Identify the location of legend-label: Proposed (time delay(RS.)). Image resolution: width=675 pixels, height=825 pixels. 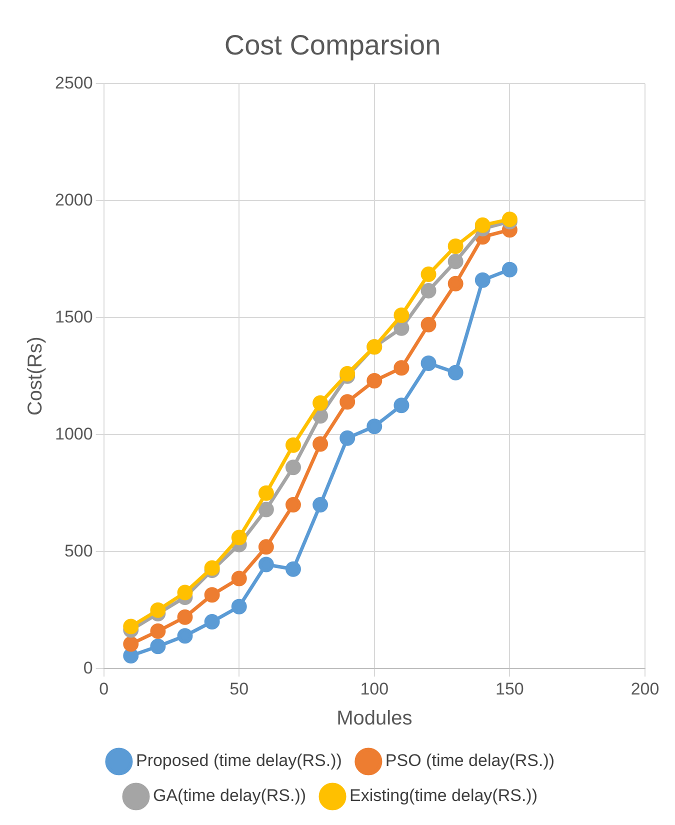
(239, 760).